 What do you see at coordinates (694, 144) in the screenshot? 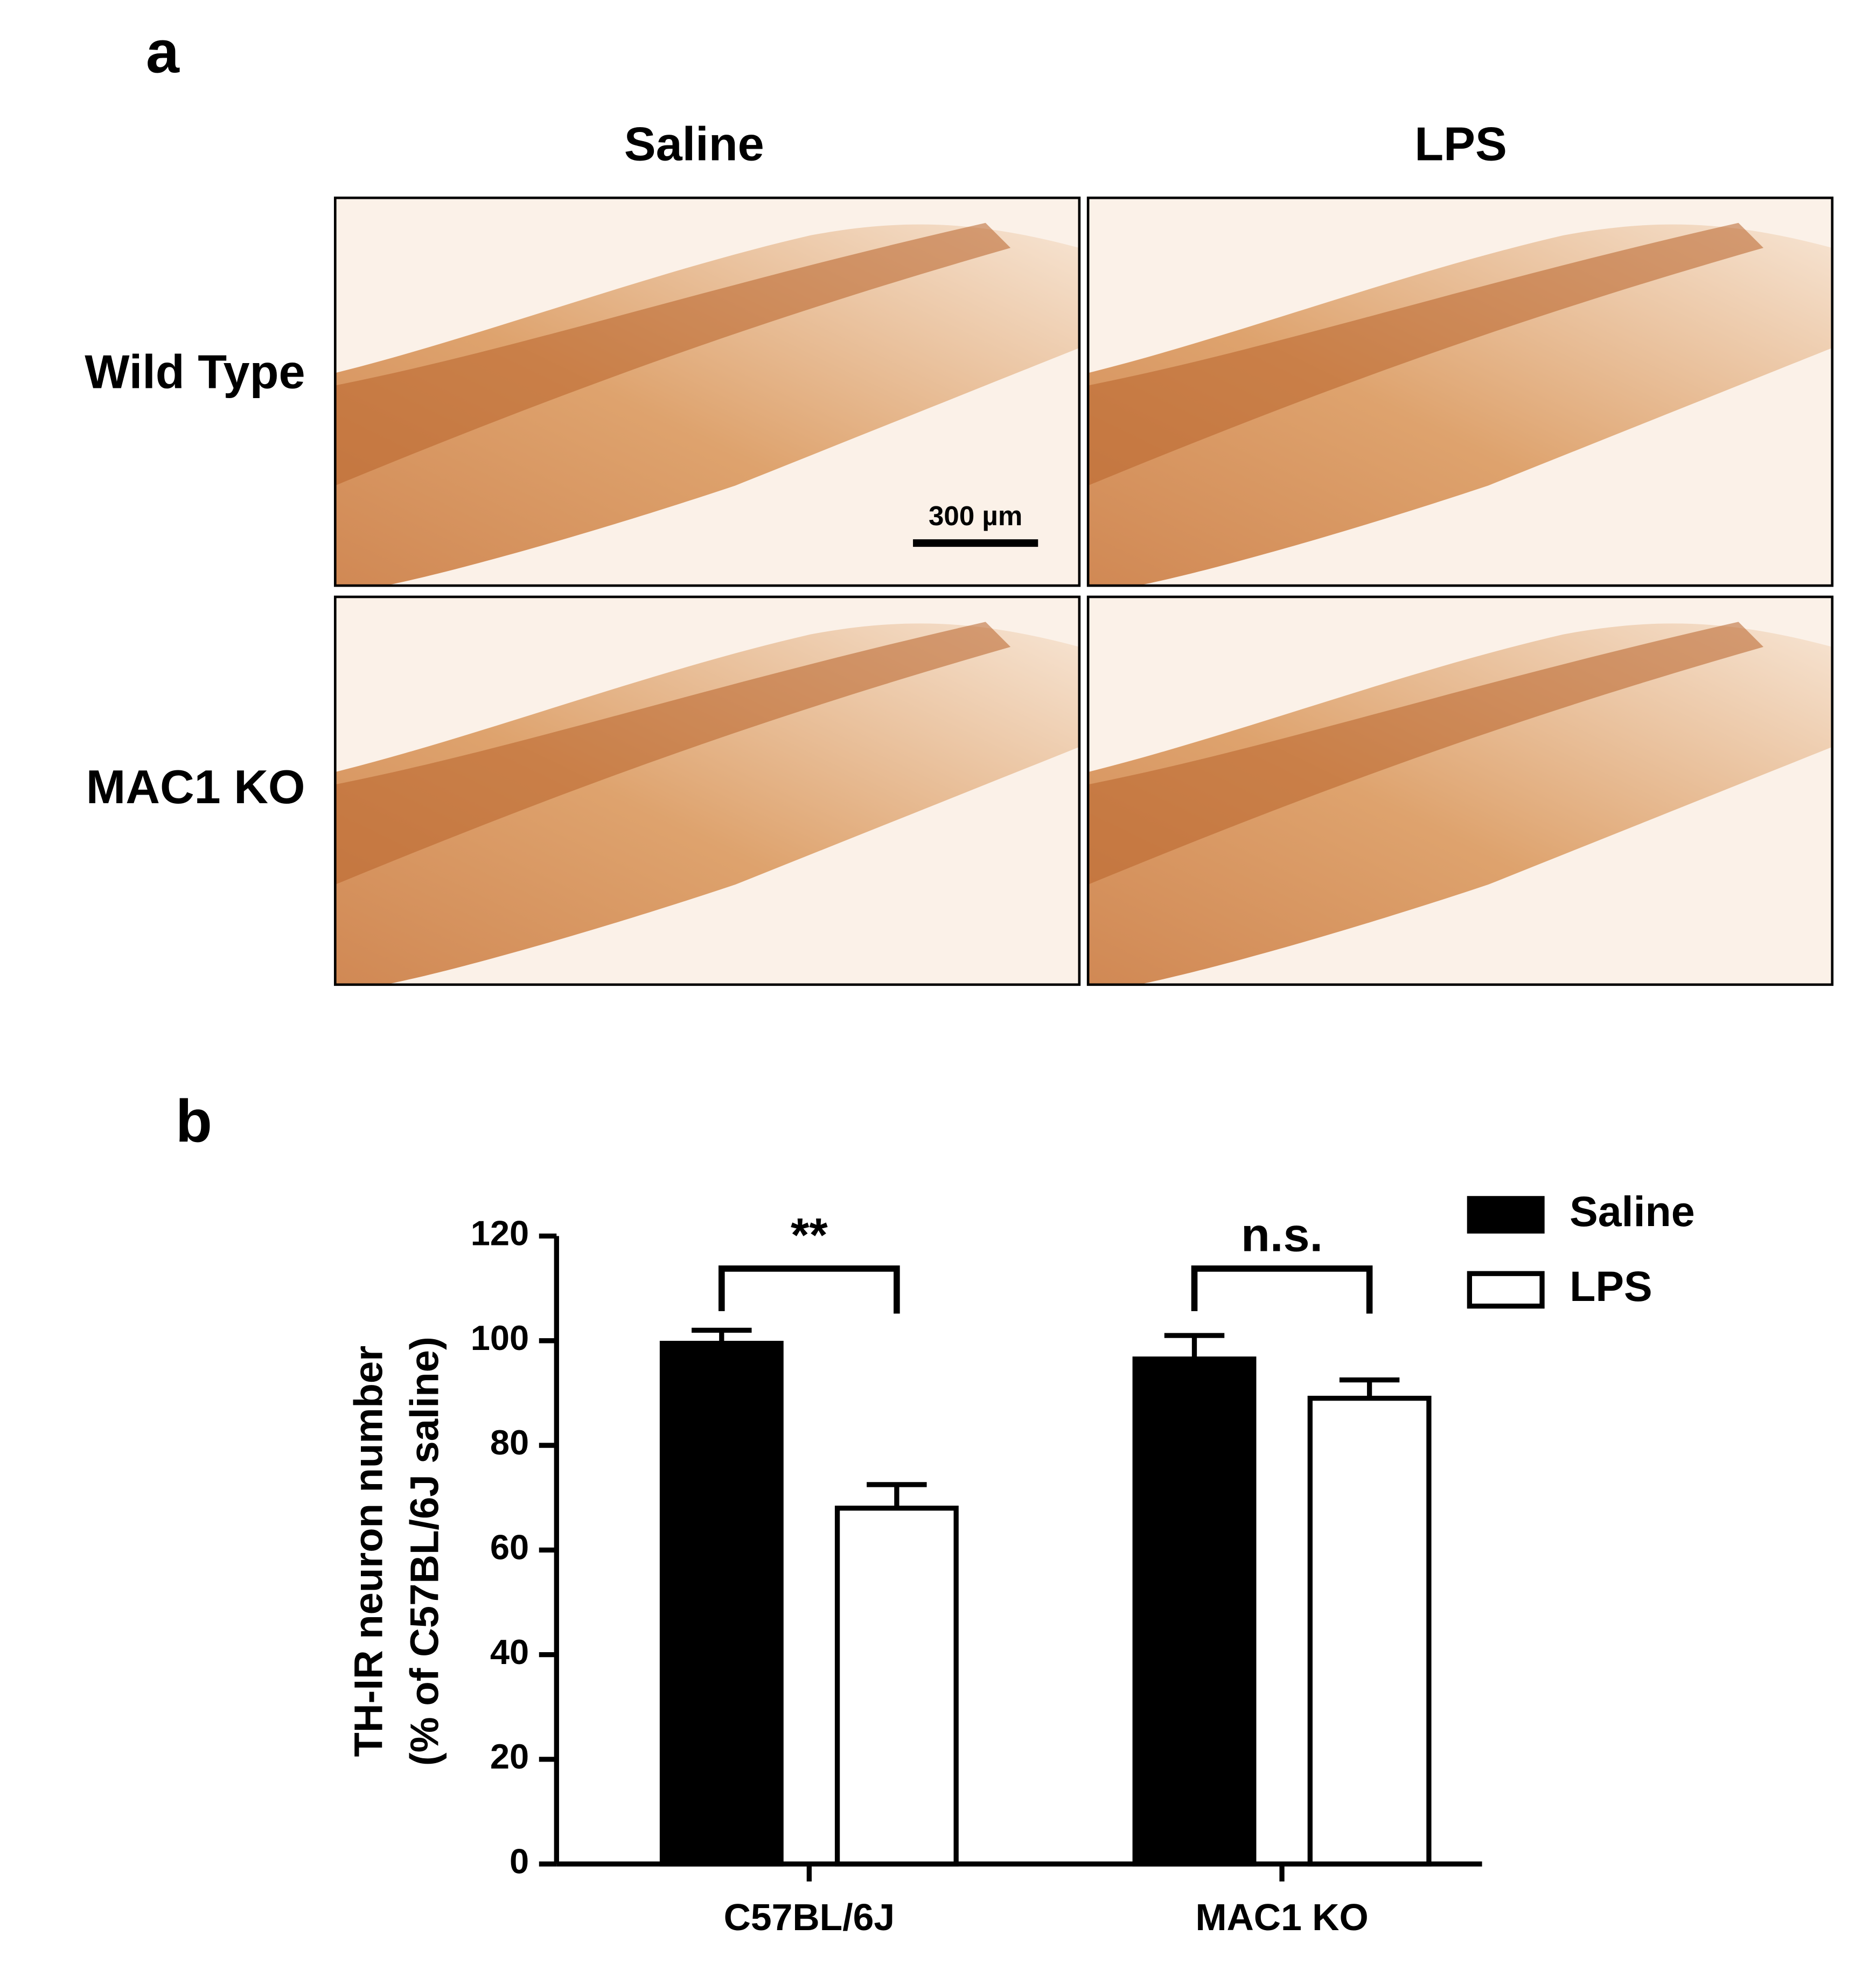
I see `column-label: Saline` at bounding box center [694, 144].